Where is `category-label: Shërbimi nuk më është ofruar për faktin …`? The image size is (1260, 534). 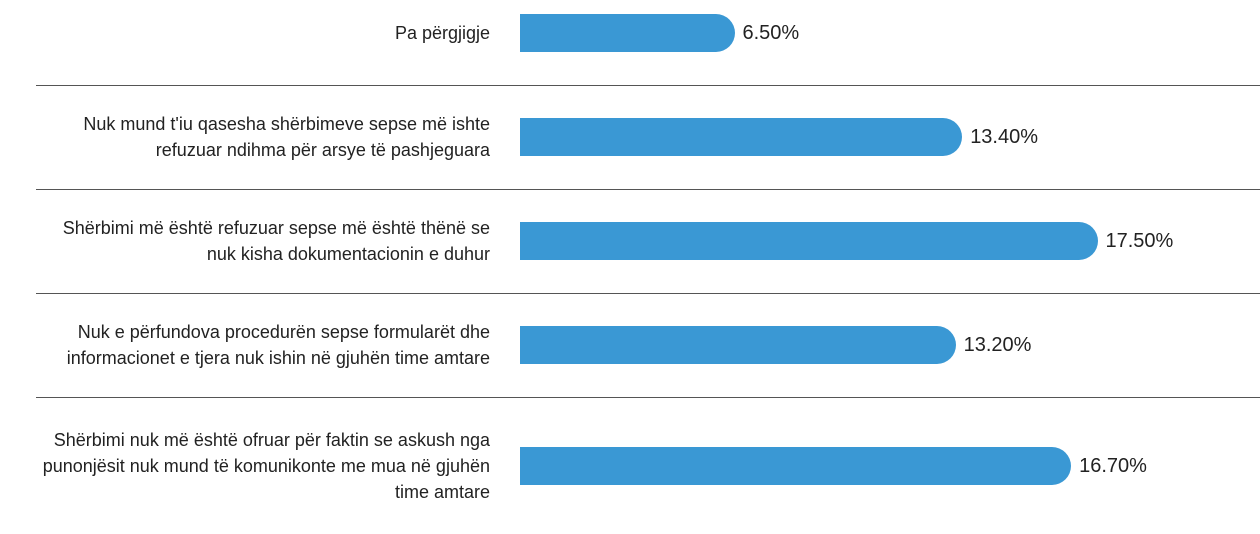
category-label: Shërbimi nuk më është ofruar për faktin … is located at coordinates (266, 465).